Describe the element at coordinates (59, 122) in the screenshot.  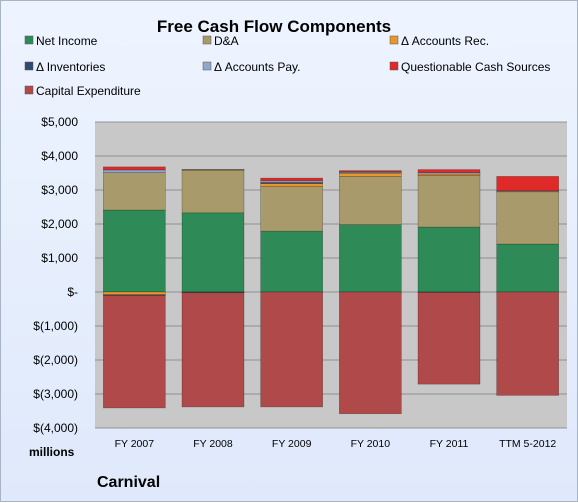
I see `y-tick-label: $5,000` at that location.